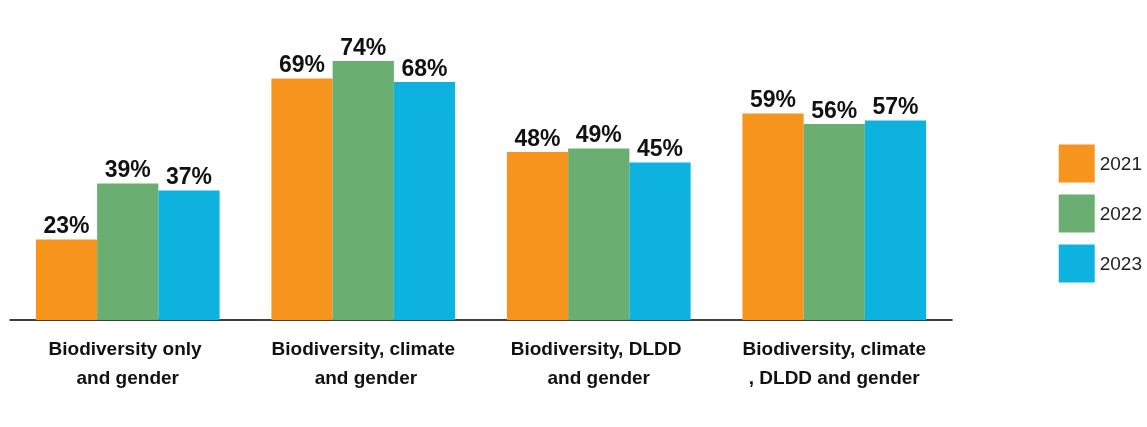 This screenshot has height=427, width=1147. Describe the element at coordinates (1121, 213) in the screenshot. I see `legend-label: 2022` at that location.